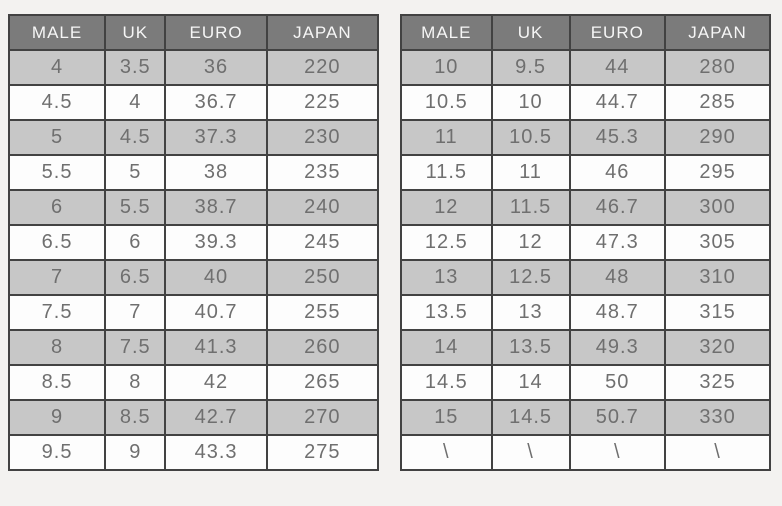 The height and width of the screenshot is (506, 782). I want to click on size-cell: 220, so click(322, 67).